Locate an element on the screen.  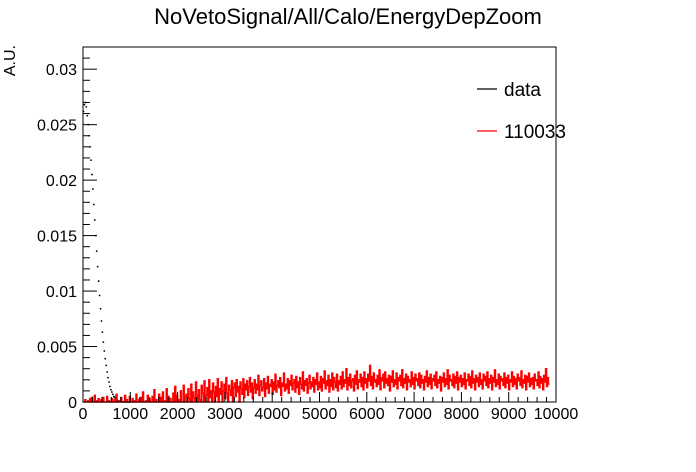
legend: data 110033 is located at coordinates (521, 111).